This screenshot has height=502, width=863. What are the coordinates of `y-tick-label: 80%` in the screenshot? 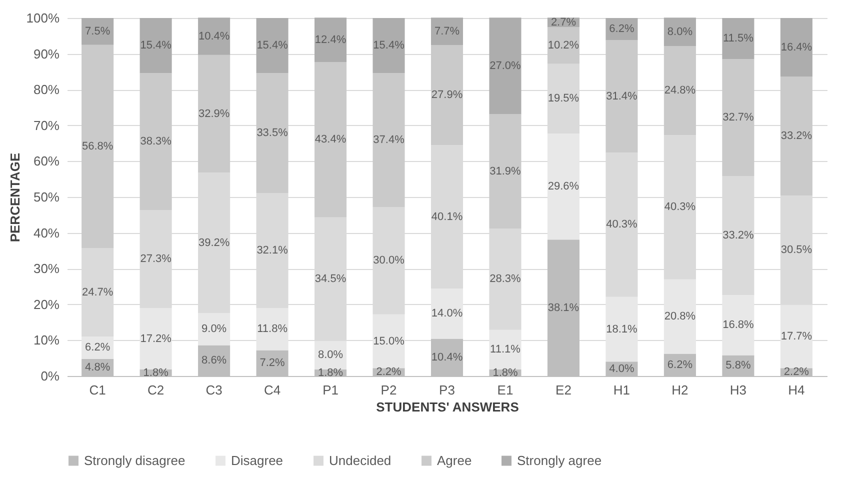 It's located at (46, 90).